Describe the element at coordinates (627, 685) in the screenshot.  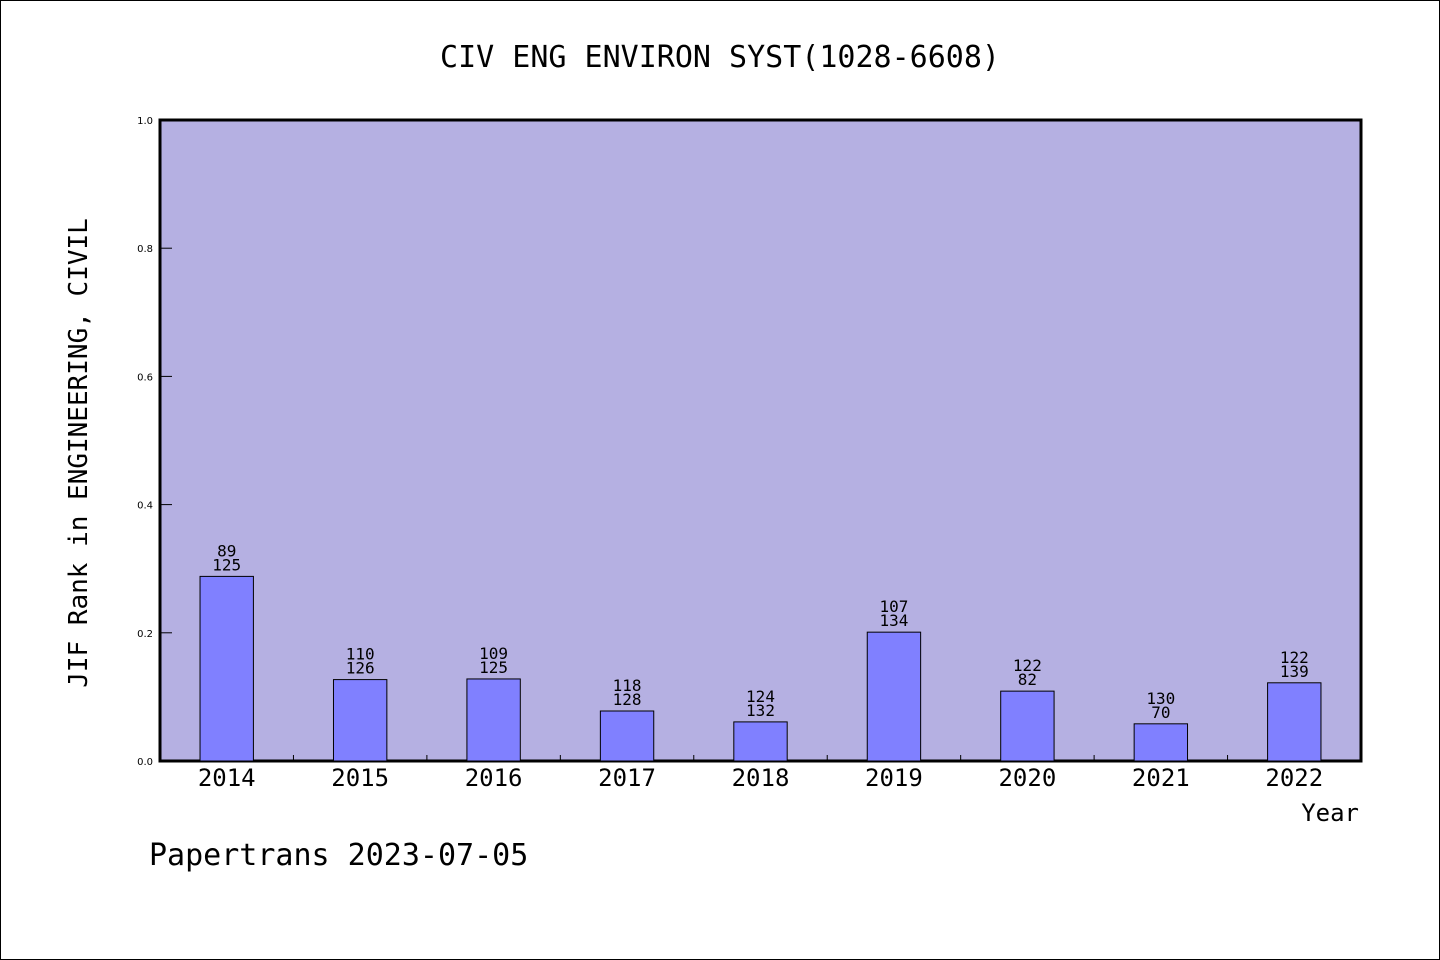
I see `bar-label-top: 118` at that location.